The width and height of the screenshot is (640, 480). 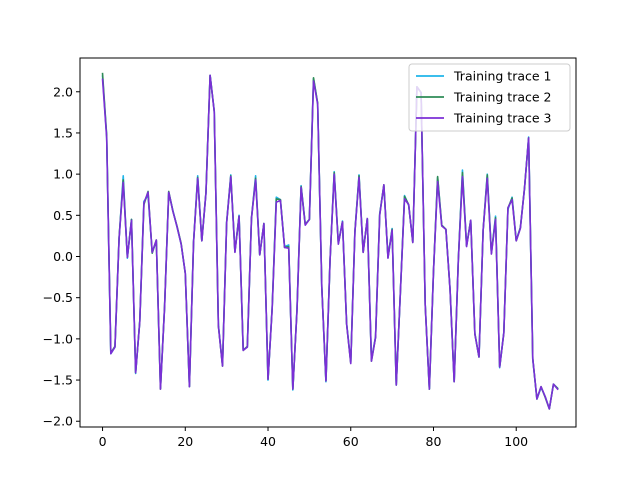 I want to click on x-tick-label: 60, so click(x=351, y=441).